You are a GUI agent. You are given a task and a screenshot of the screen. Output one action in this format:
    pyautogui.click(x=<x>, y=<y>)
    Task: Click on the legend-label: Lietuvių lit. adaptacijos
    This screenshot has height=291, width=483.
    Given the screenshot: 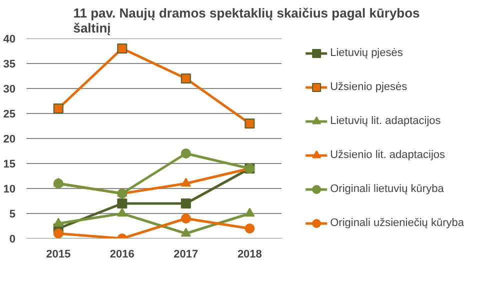 What is the action you would take?
    pyautogui.click(x=385, y=121)
    